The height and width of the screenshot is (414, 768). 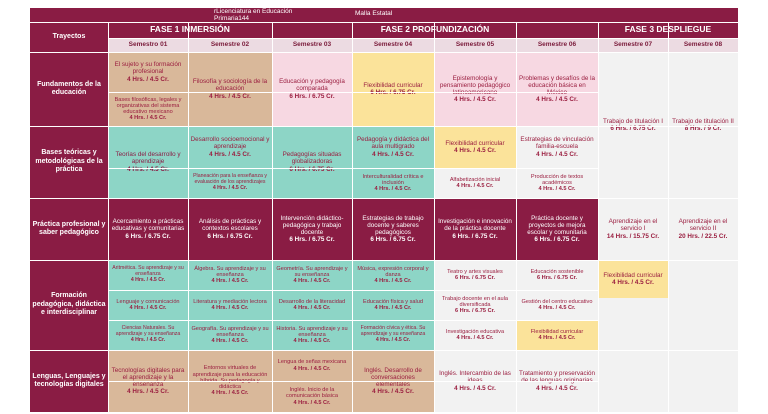 I want to click on course-name: Inglés. Intercambio de las ideas, so click(x=475, y=377).